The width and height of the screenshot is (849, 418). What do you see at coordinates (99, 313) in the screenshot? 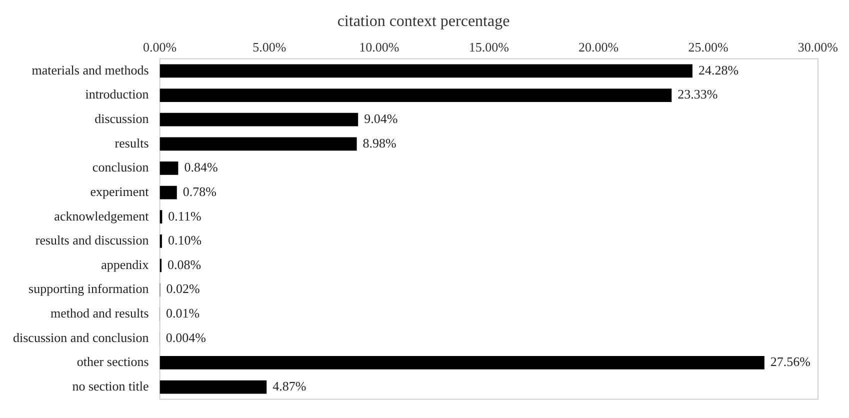
I see `y-tick-label: method and results` at bounding box center [99, 313].